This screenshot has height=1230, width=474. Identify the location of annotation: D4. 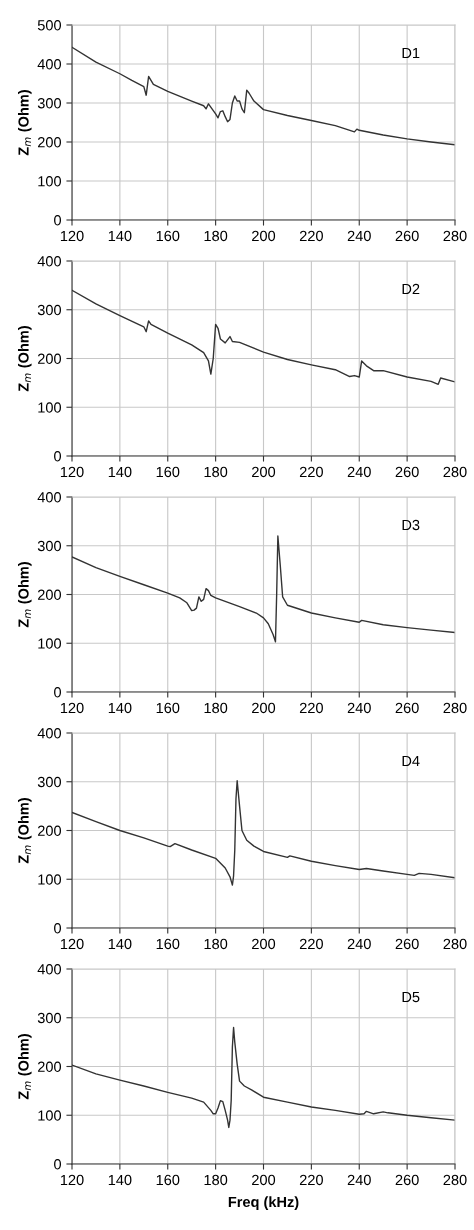
(411, 761).